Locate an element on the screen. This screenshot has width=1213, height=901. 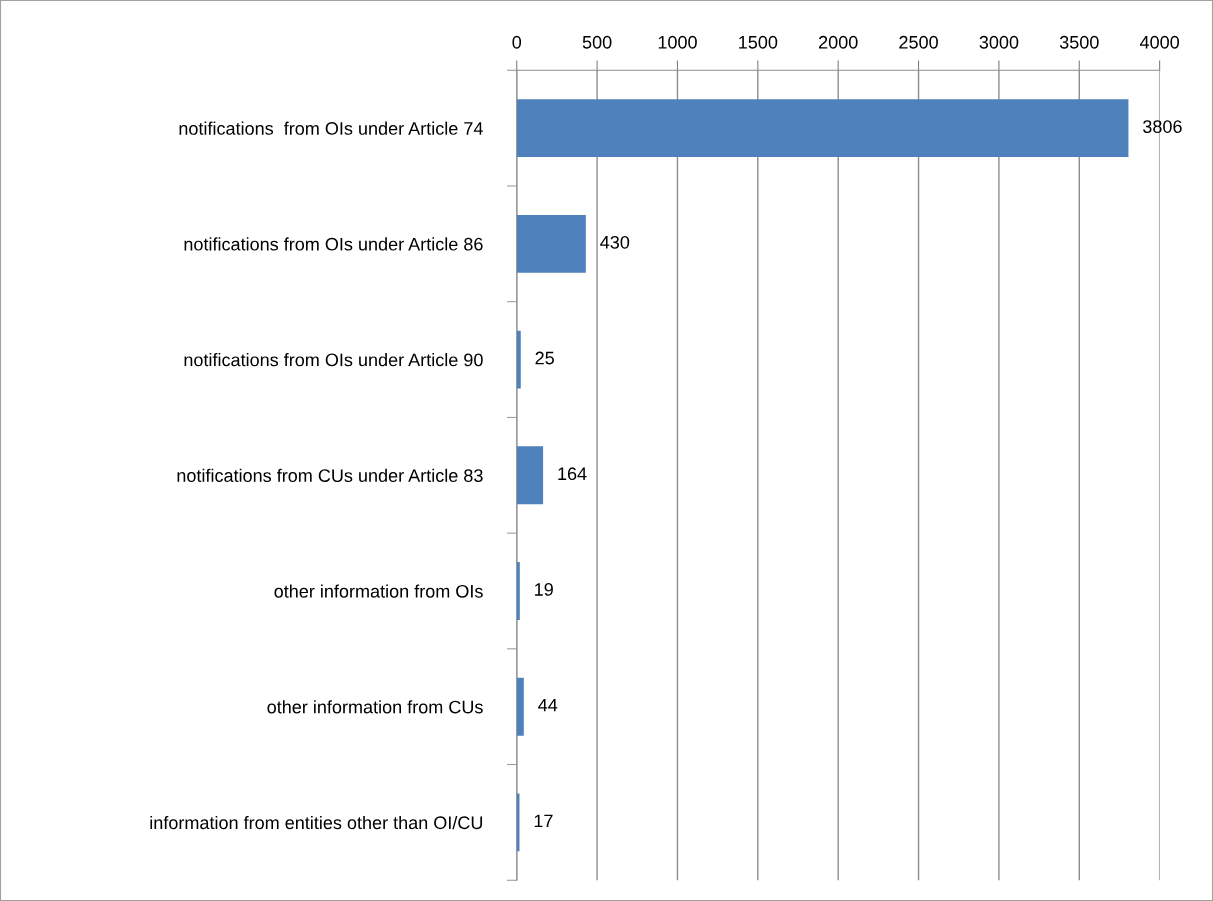
x-tick-label: 500 is located at coordinates (597, 42).